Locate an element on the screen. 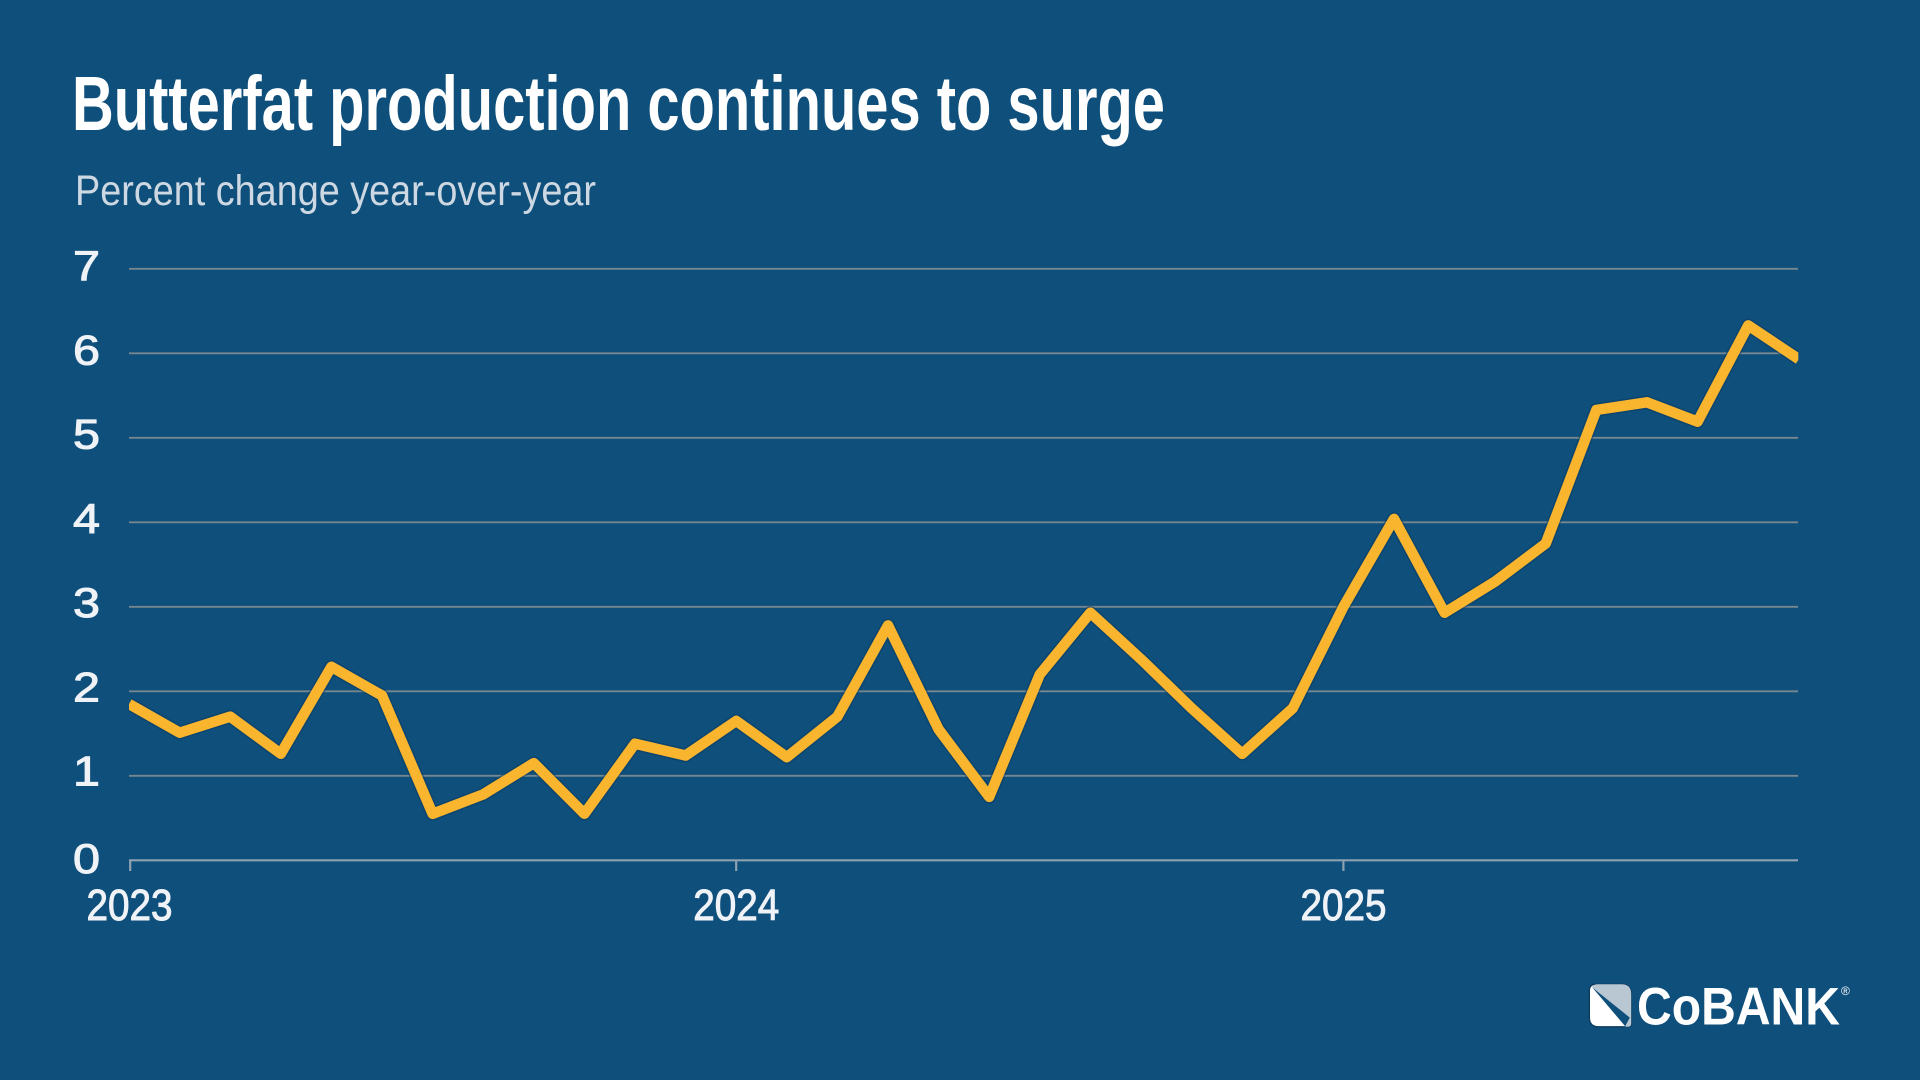 The width and height of the screenshot is (1920, 1080). svg-text: 3 is located at coordinates (86, 602).